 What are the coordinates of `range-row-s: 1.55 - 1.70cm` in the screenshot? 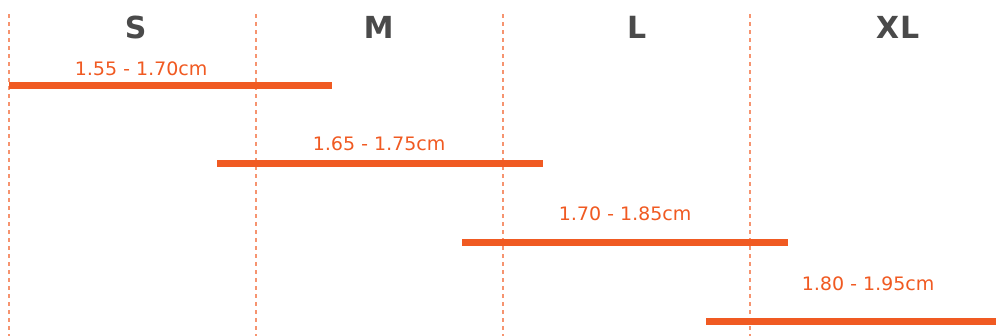 It's located at (170, 73).